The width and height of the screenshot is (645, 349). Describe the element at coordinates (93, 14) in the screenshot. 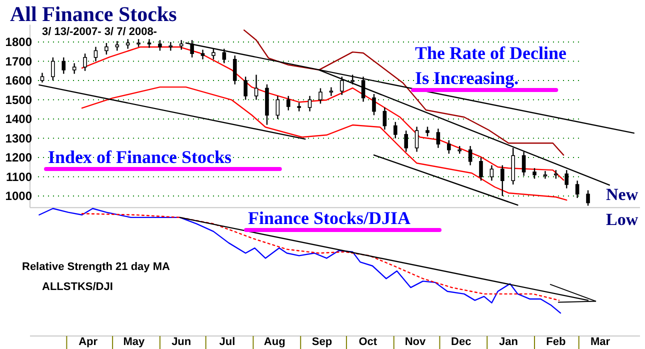

I see `chart-title: All Finance Stocks` at that location.